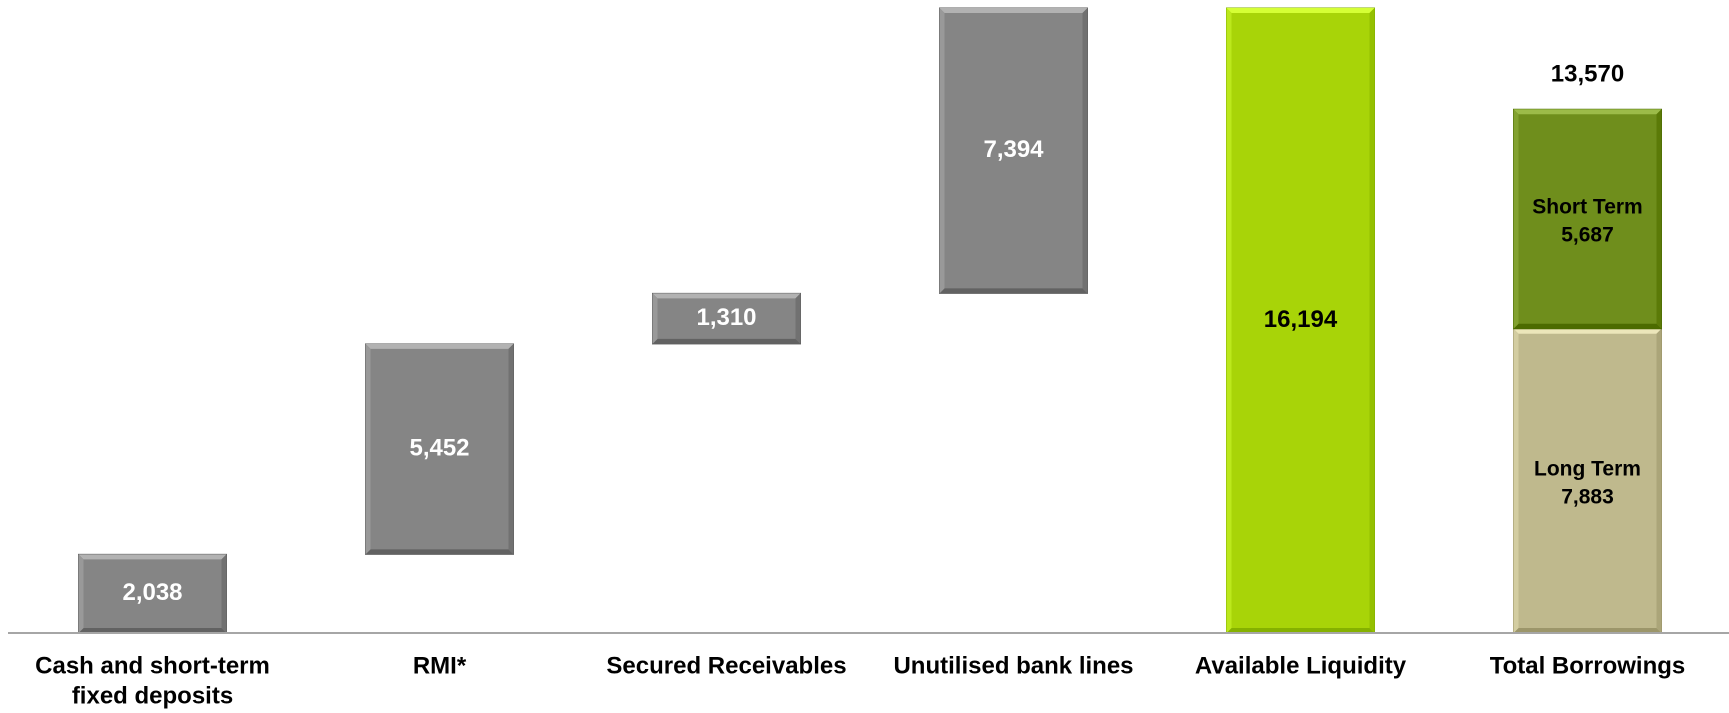  I want to click on stack-segment-long-term-body, so click(1587, 481).